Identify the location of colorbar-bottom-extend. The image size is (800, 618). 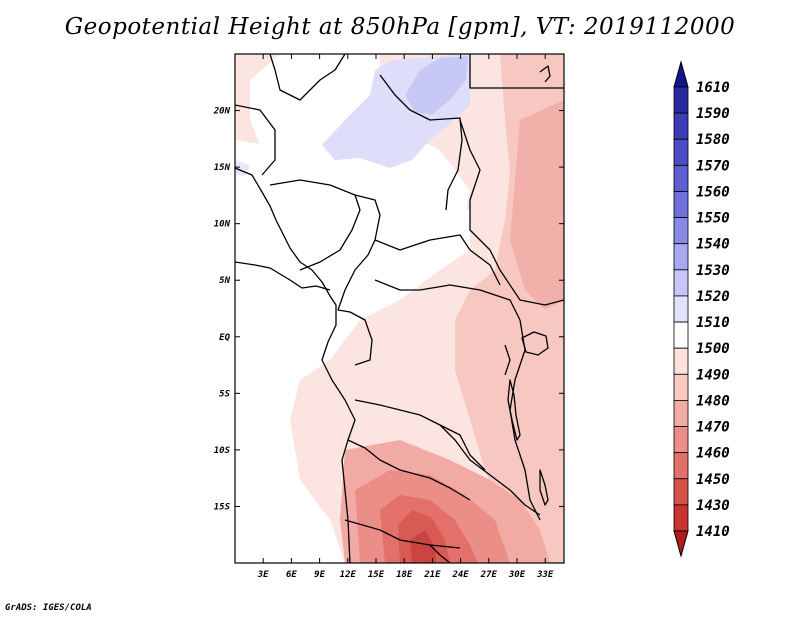
(681, 544).